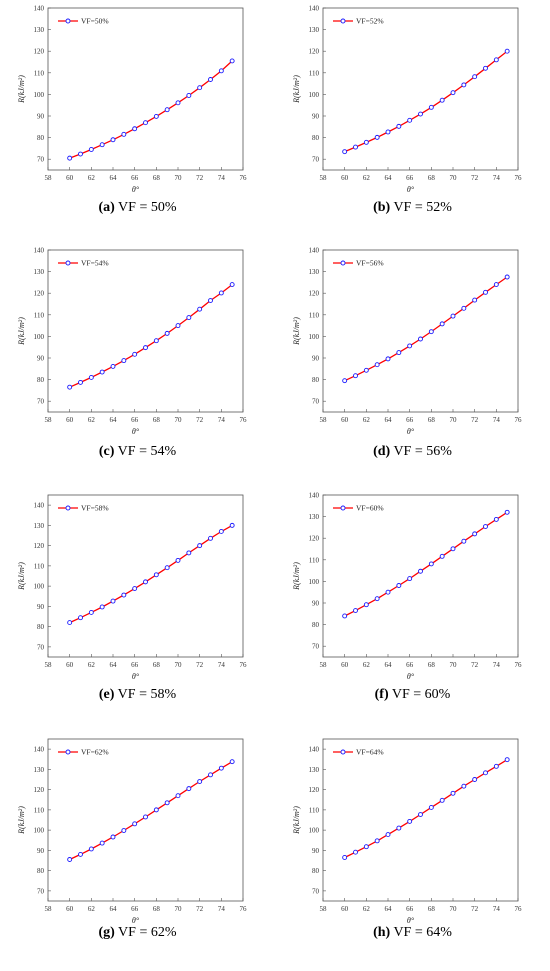 This screenshot has width=550, height=971. What do you see at coordinates (137, 933) in the screenshot?
I see `panel-caption: (g) VF = 62%` at bounding box center [137, 933].